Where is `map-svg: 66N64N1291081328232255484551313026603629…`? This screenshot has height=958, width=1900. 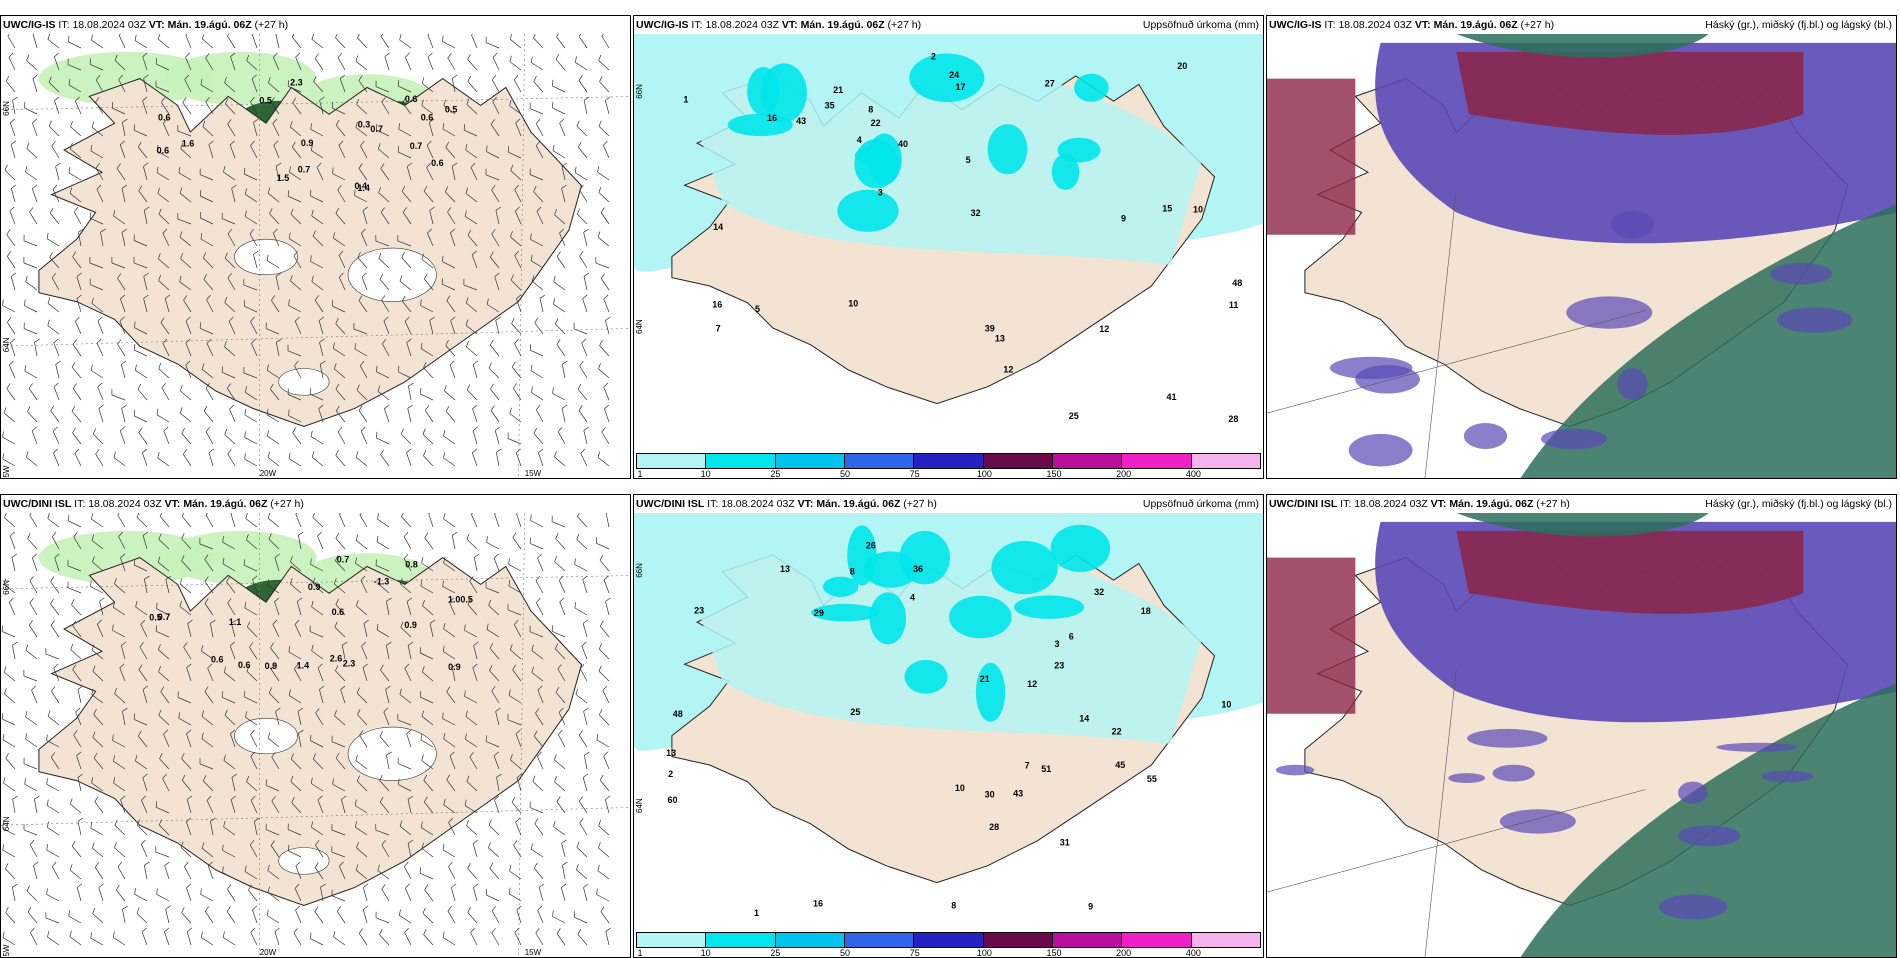
map-svg: 66N64N1291081328232255484551313026603629… is located at coordinates (948, 722).